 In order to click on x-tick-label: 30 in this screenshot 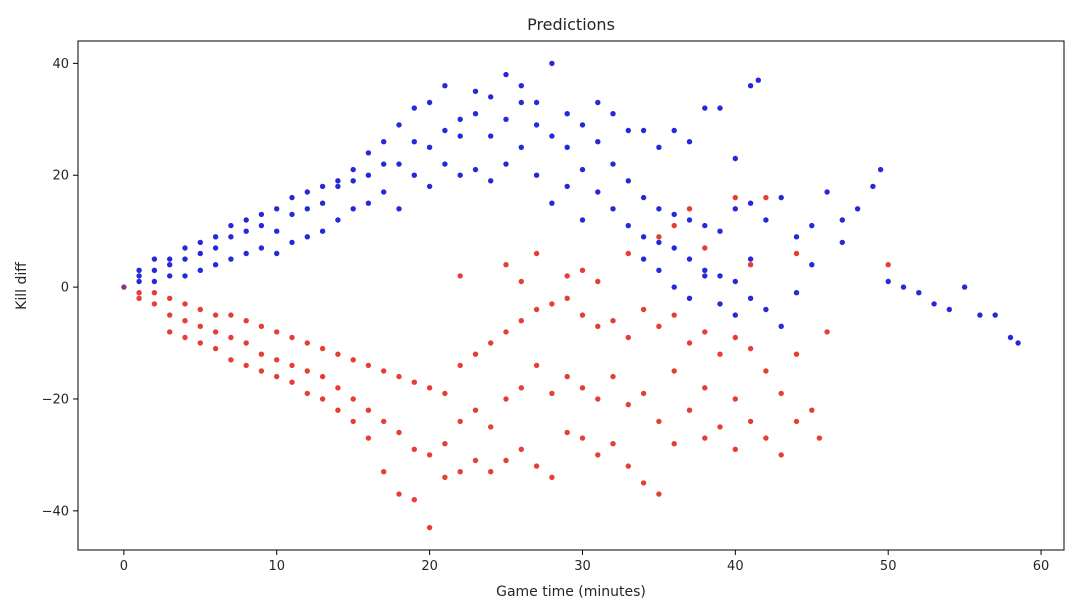, I will do `click(582, 566)`.